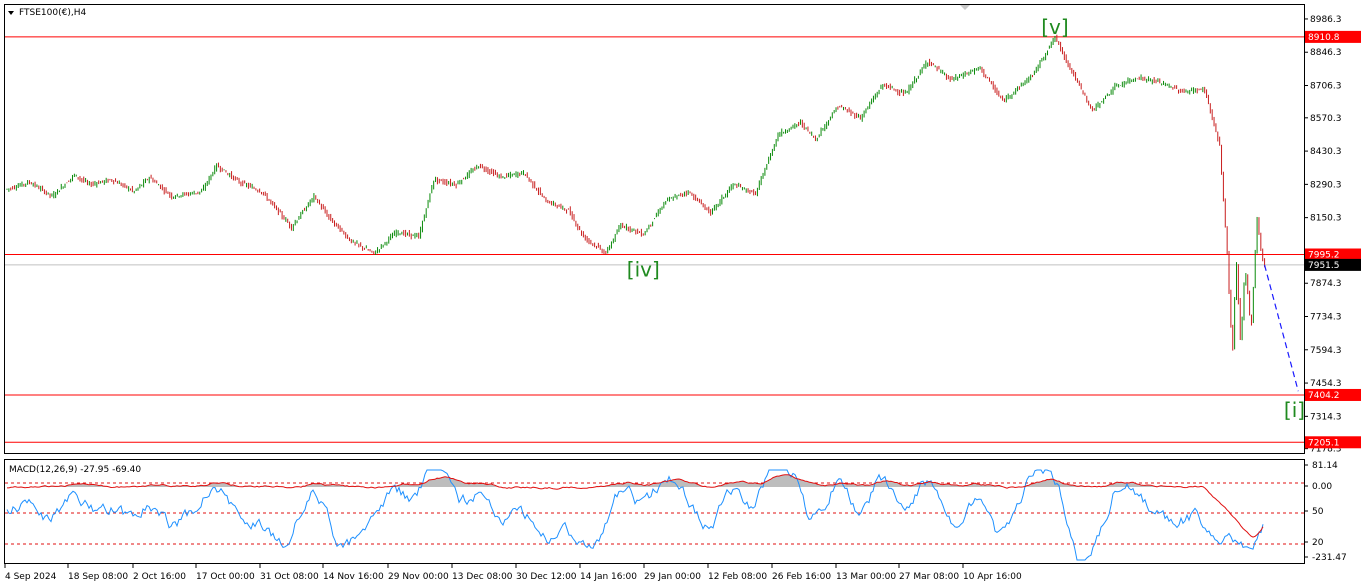  I want to click on time-tick-label: 27 Mar 08:00, so click(929, 577).